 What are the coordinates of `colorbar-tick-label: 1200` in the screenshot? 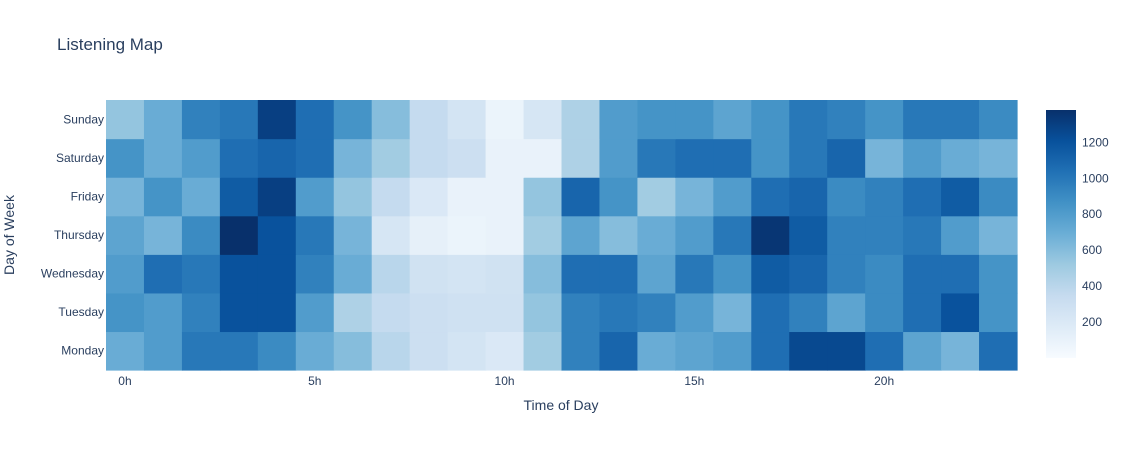 It's located at (1095, 142).